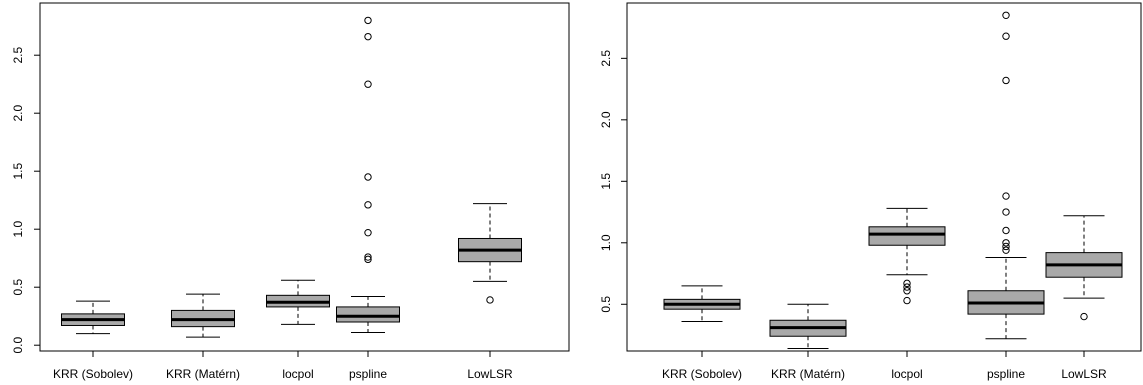 Image resolution: width=1143 pixels, height=385 pixels. I want to click on y-tick-label: 0.0, so click(18, 345).